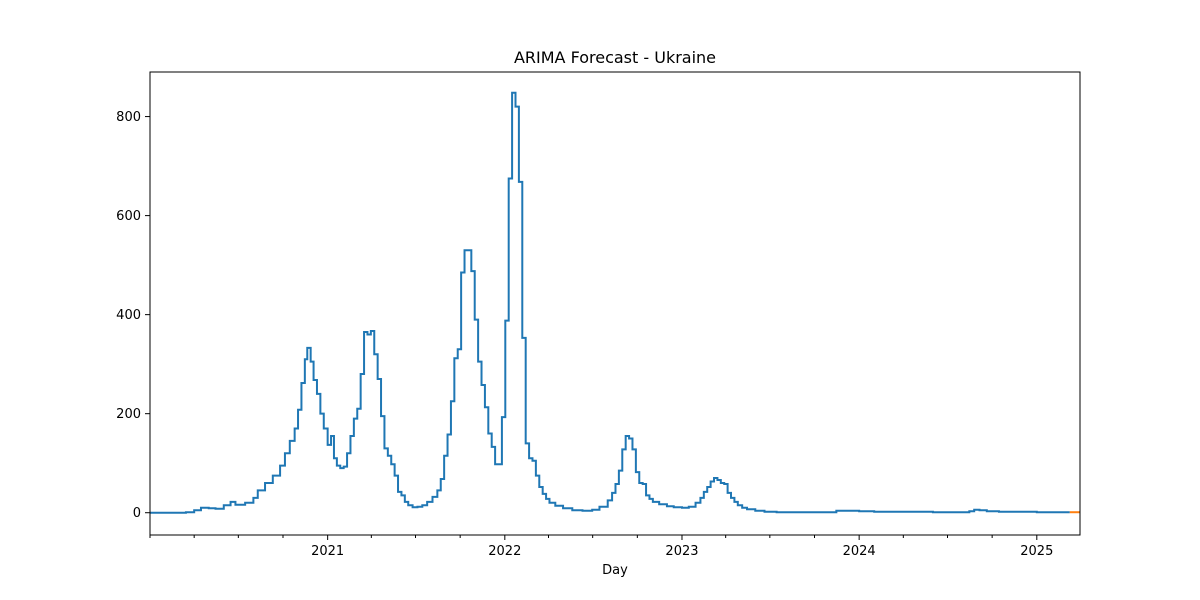 The width and height of the screenshot is (1200, 600). Describe the element at coordinates (1036, 551) in the screenshot. I see `x-tick-label: 2025` at that location.